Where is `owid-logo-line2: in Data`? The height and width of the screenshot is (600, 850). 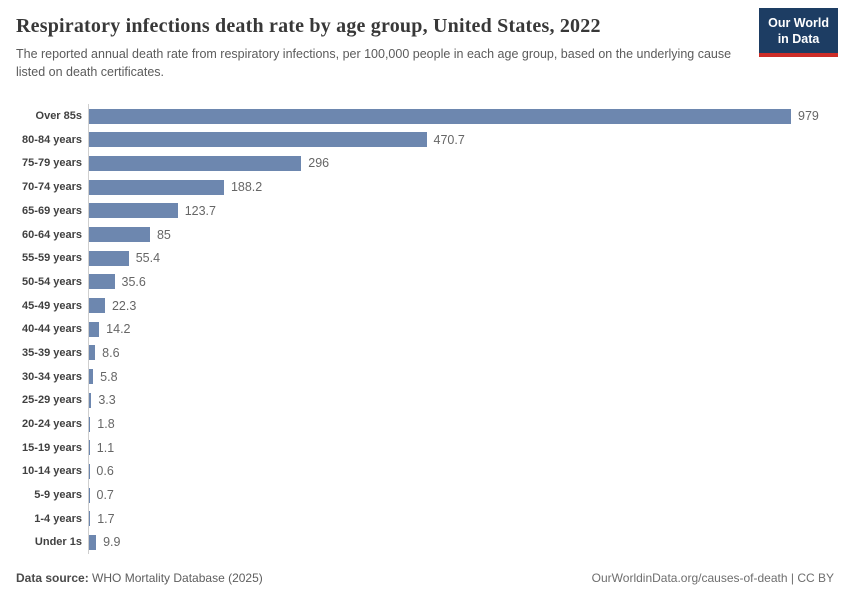 owid-logo-line2: in Data is located at coordinates (798, 39).